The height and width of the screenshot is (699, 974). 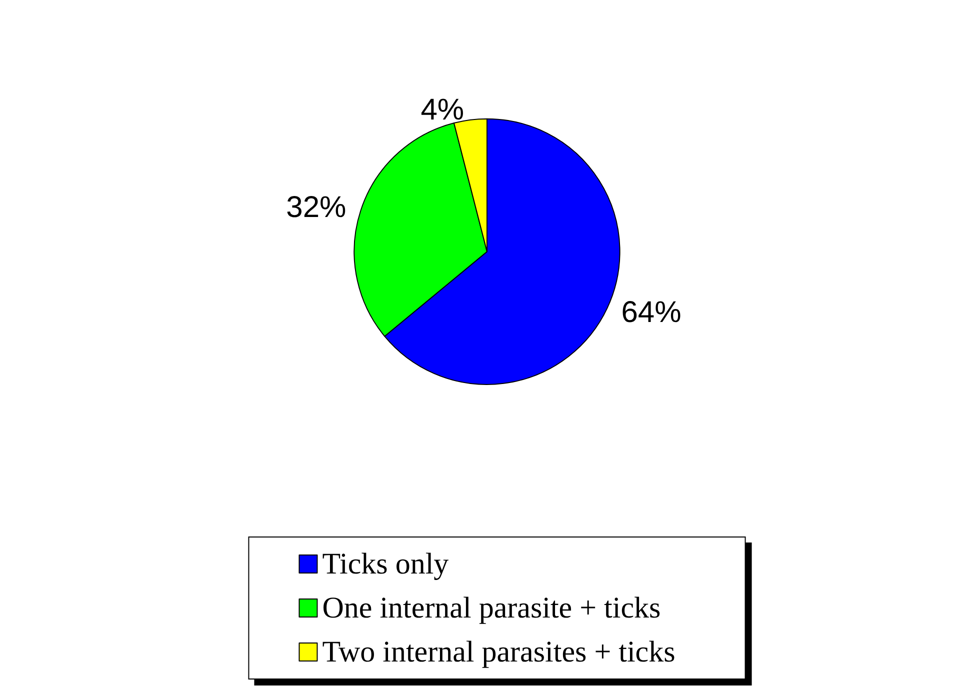 What do you see at coordinates (316, 207) in the screenshot?
I see `data-label: 32%` at bounding box center [316, 207].